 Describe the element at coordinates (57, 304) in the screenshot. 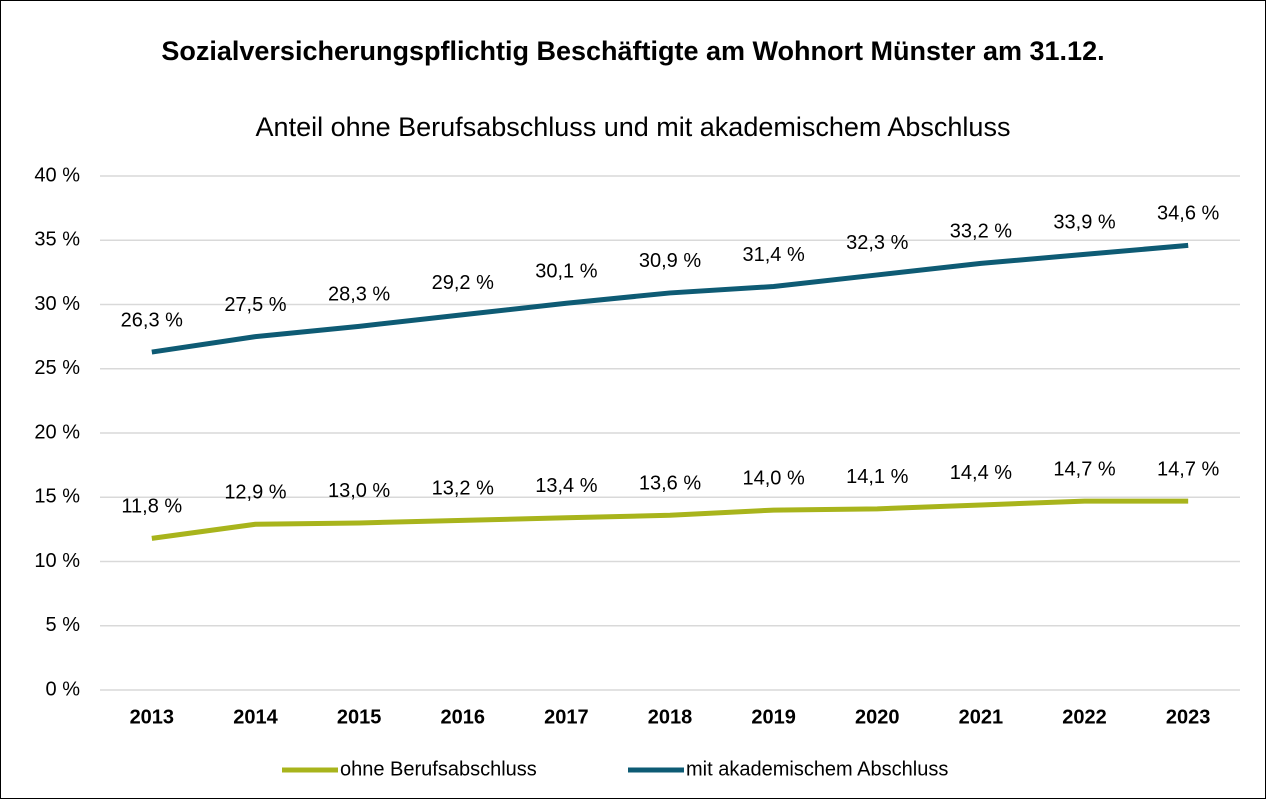

I see `y-tick-label: 30 %` at that location.